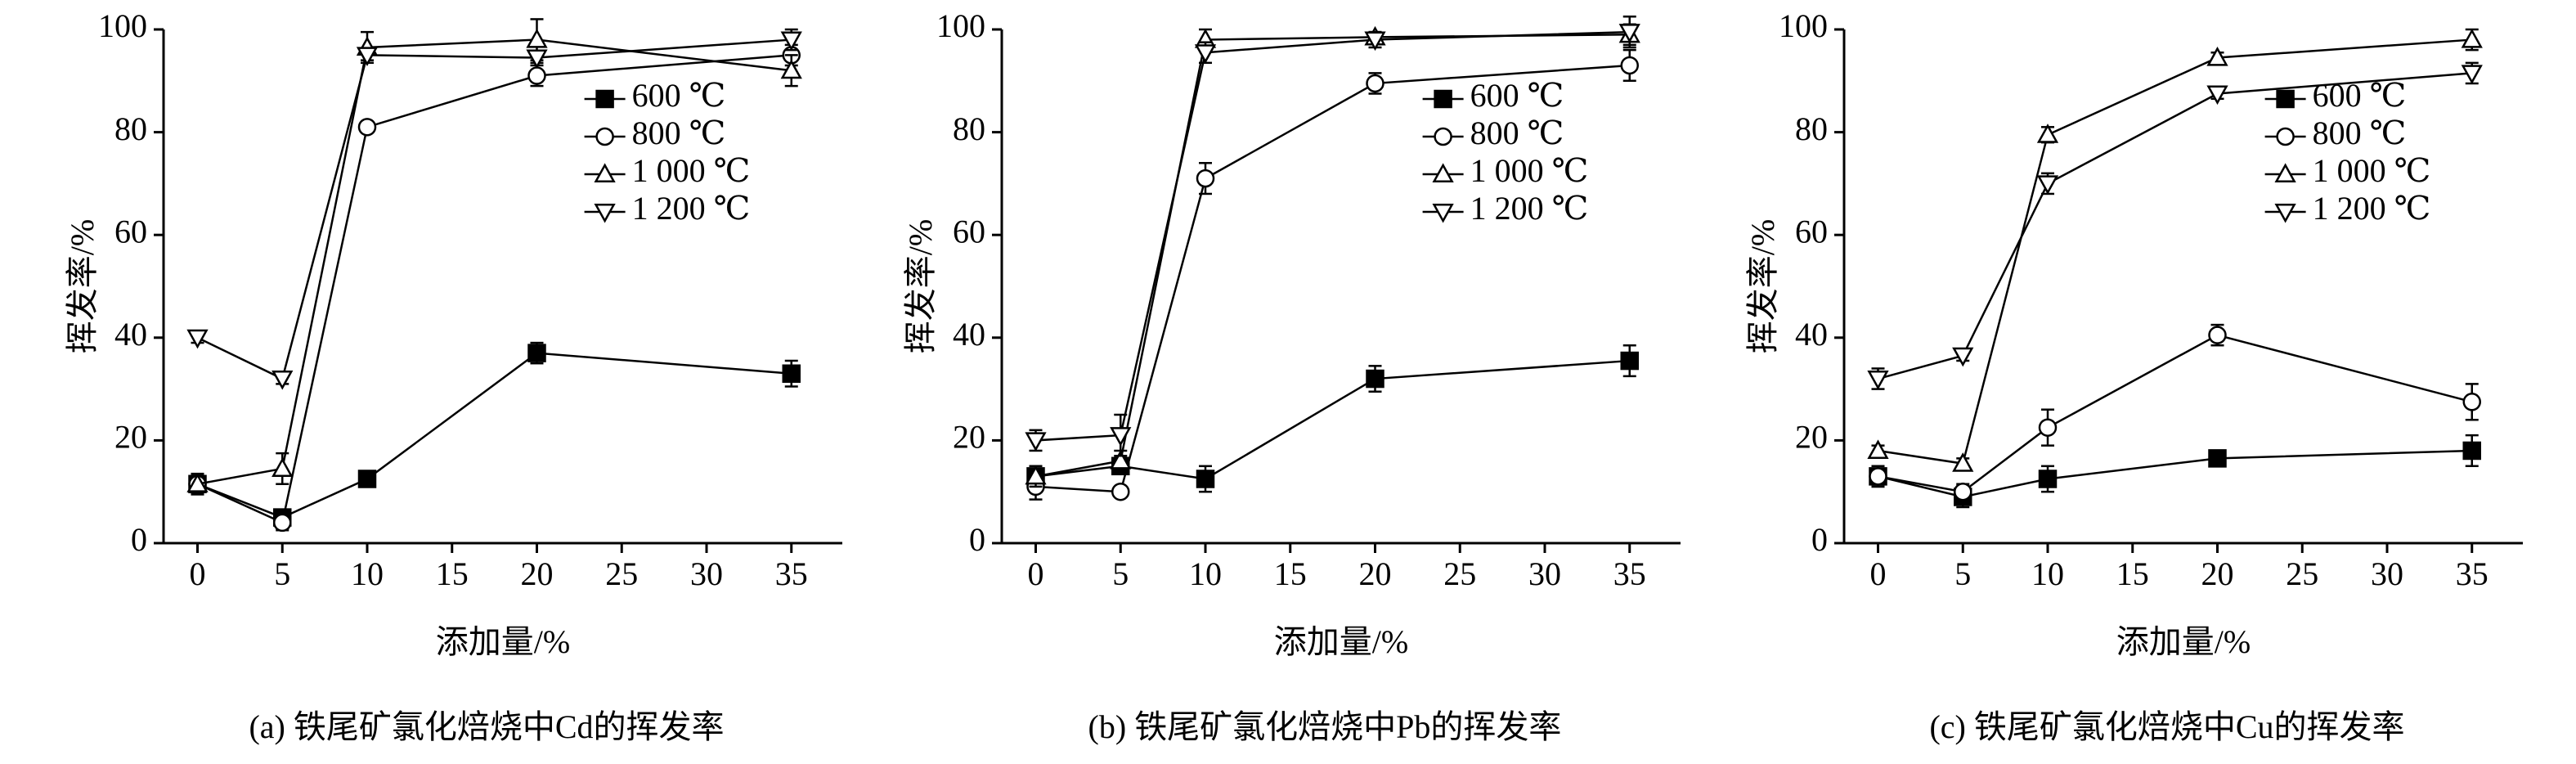 The height and width of the screenshot is (764, 2576). I want to click on caption: (b) 铁尾矿氯化焙烧中Pb的挥发率, so click(1325, 726).